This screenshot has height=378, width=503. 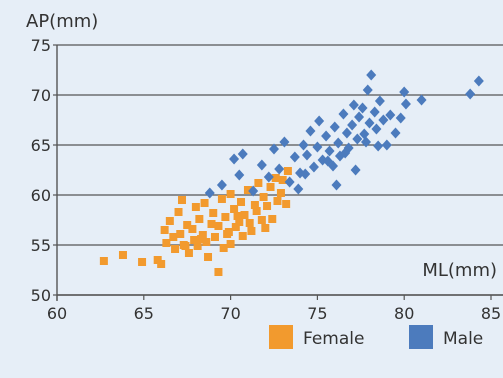 What do you see at coordinates (404, 313) in the screenshot?
I see `x-tick-label: 80` at bounding box center [404, 313].